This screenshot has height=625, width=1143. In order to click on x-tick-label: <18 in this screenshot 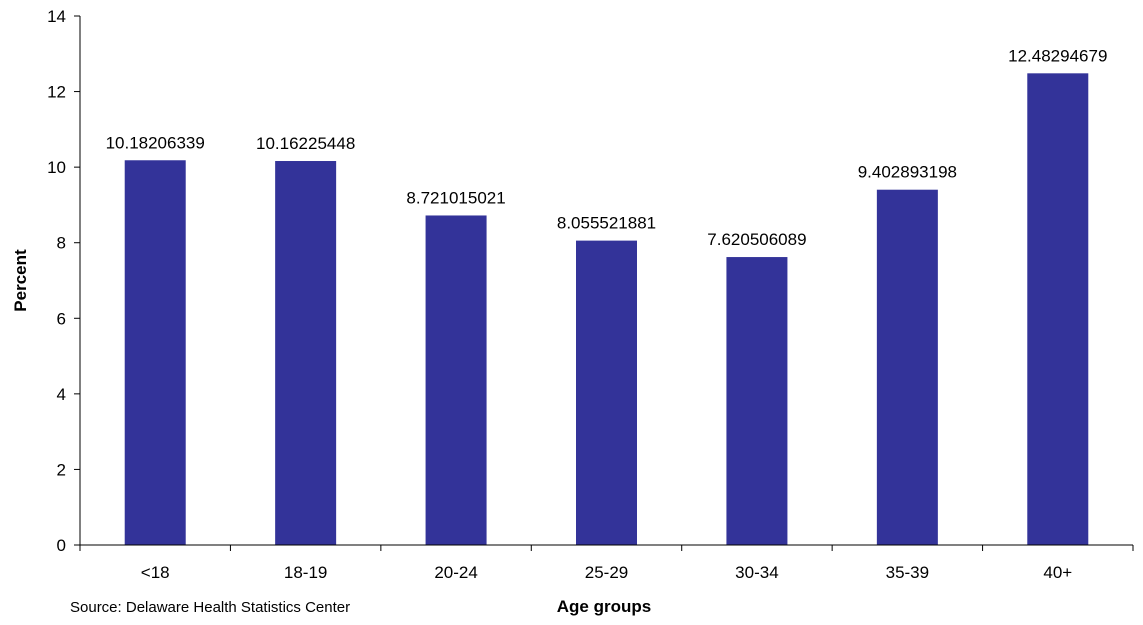, I will do `click(155, 572)`.